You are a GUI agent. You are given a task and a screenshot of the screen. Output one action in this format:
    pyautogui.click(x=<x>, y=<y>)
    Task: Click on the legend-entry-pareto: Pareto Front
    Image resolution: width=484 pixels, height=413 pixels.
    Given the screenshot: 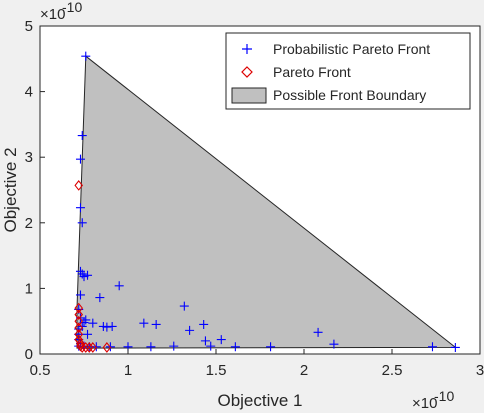 What is the action you would take?
    pyautogui.click(x=296, y=72)
    